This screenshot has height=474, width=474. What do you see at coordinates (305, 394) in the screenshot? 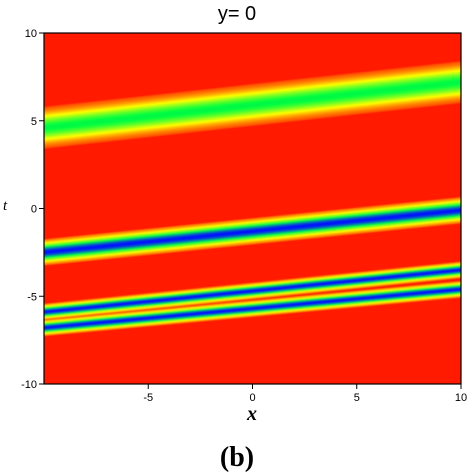
I see `x-axis: -5 0 5 10` at bounding box center [305, 394].